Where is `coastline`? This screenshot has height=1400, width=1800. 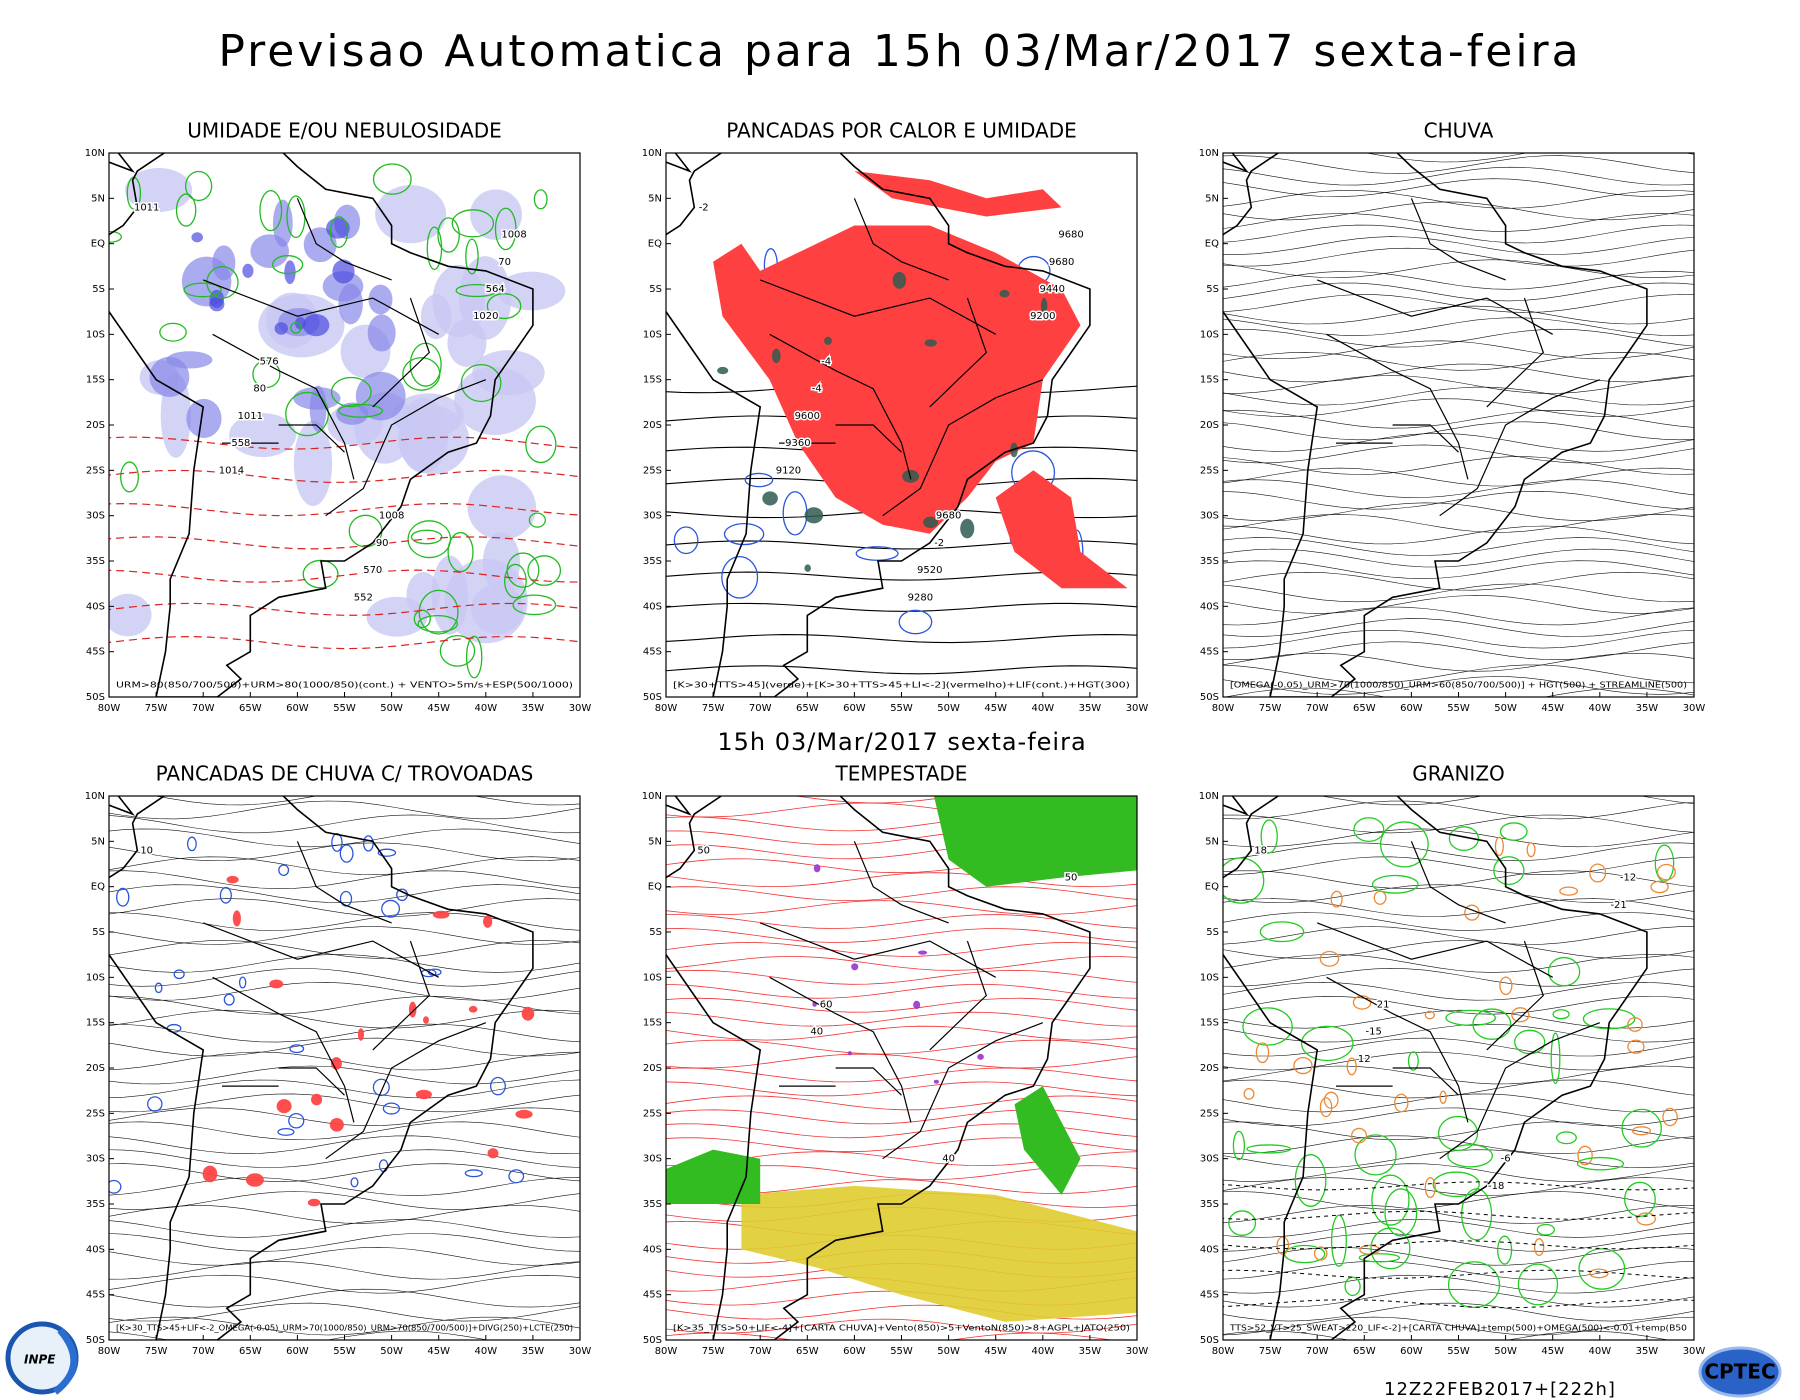 coastline is located at coordinates (122, 163).